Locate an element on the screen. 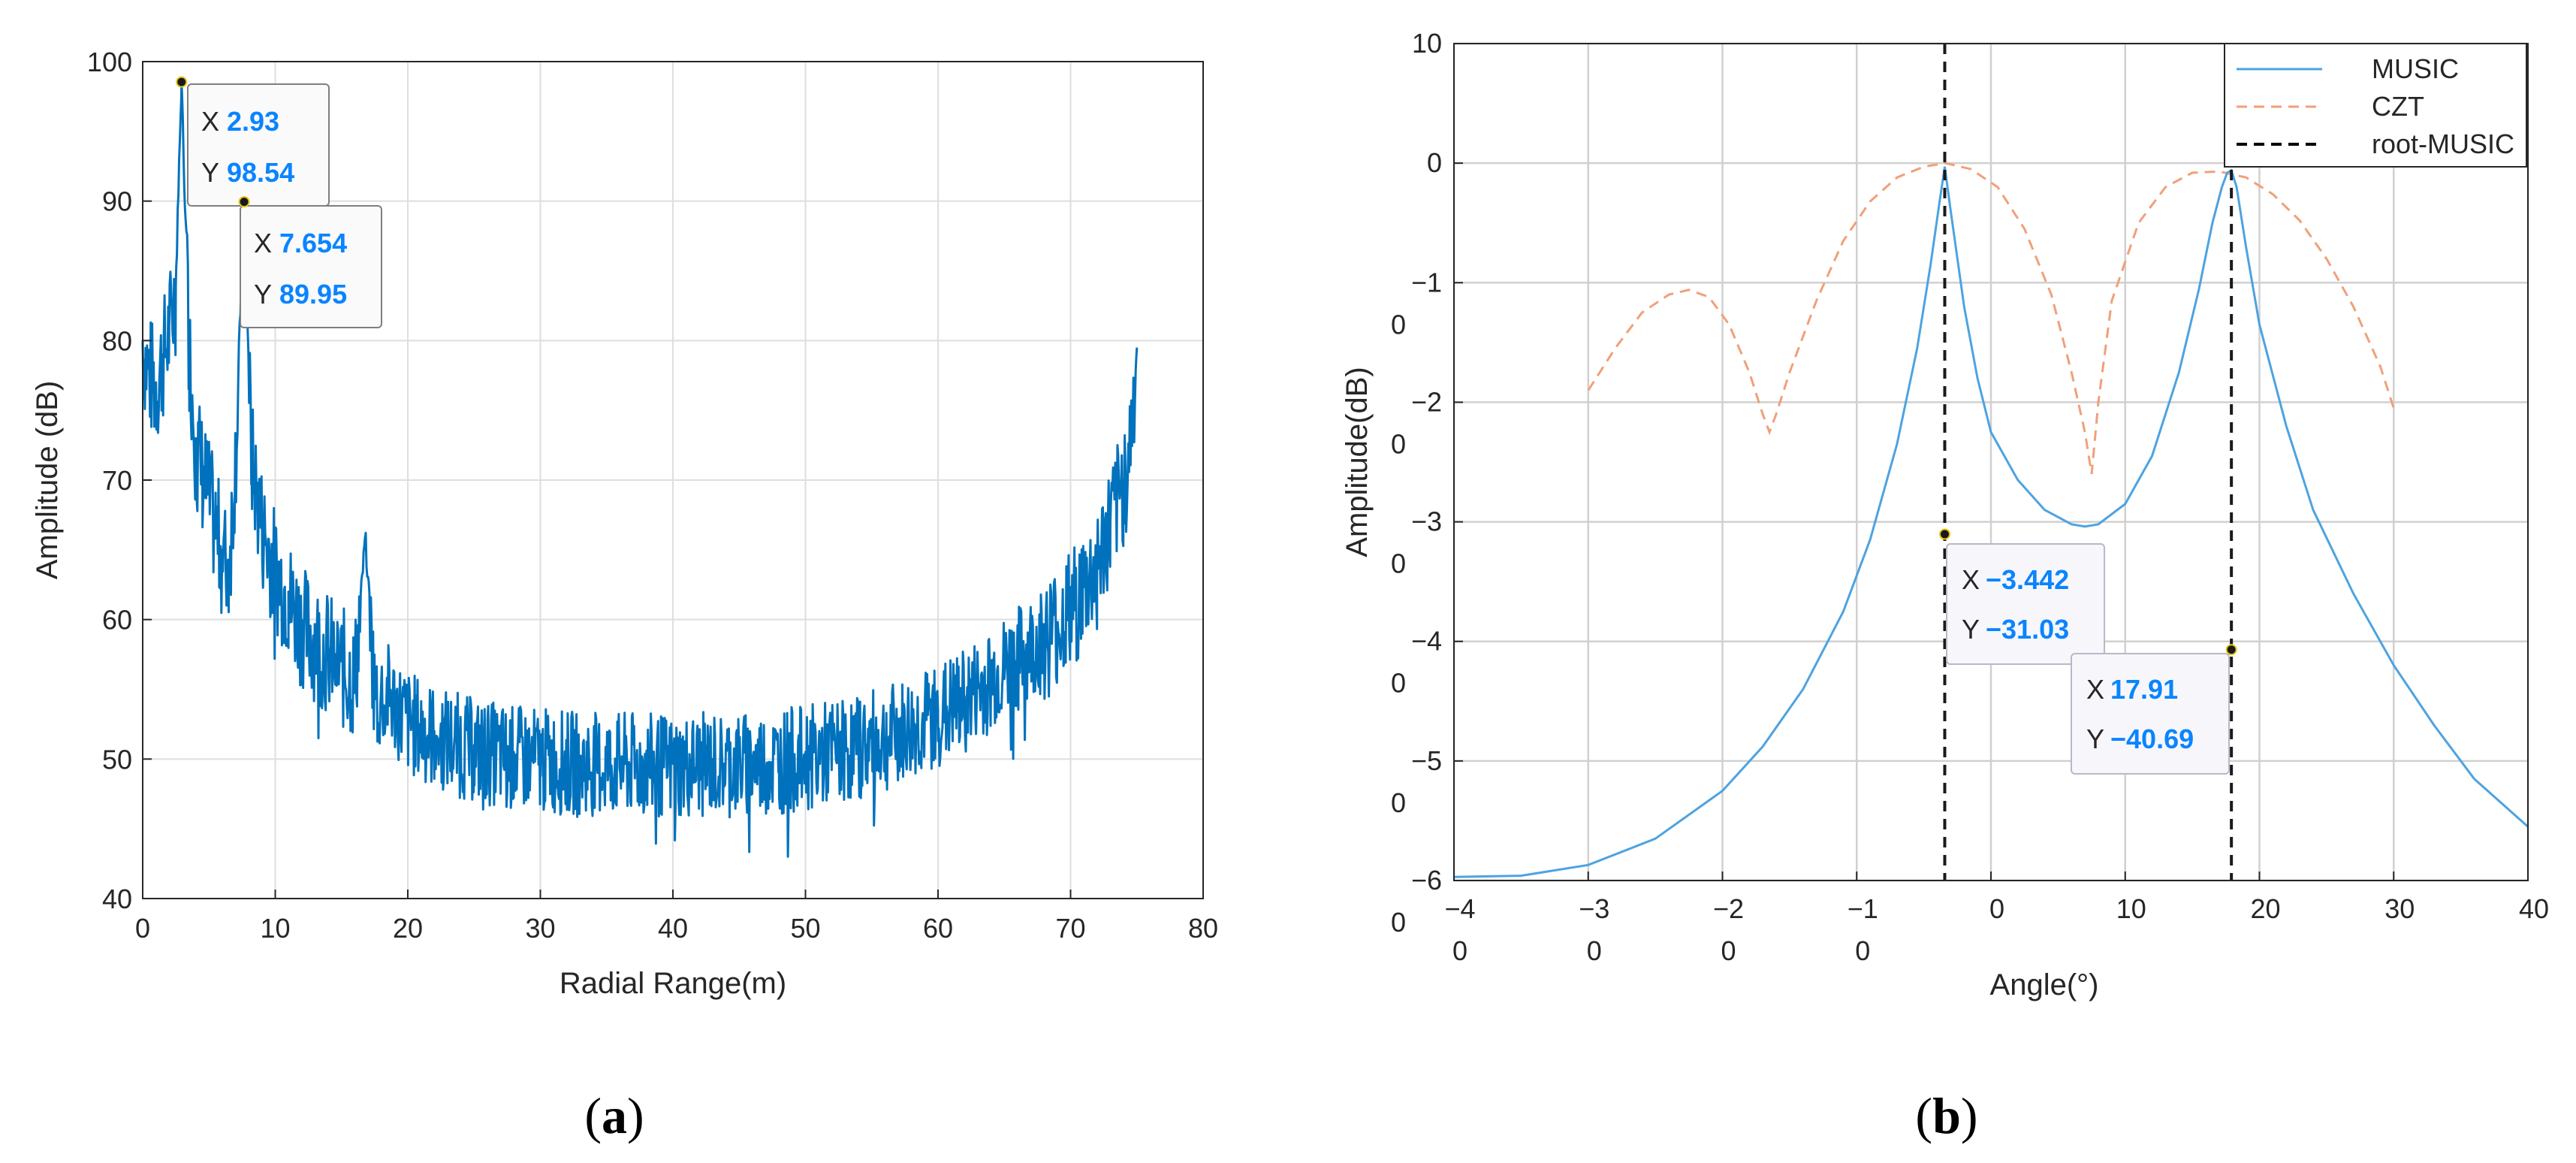  datatip-y-value: −31.03 is located at coordinates (2027, 630).